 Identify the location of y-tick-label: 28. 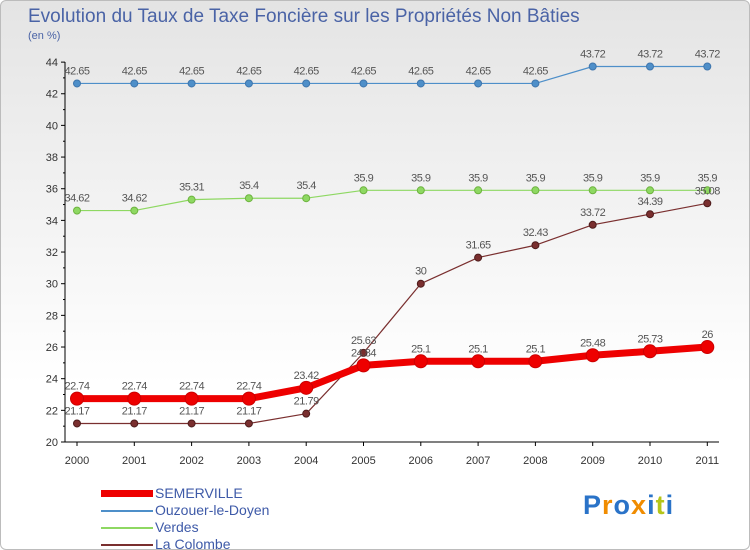
(52, 316).